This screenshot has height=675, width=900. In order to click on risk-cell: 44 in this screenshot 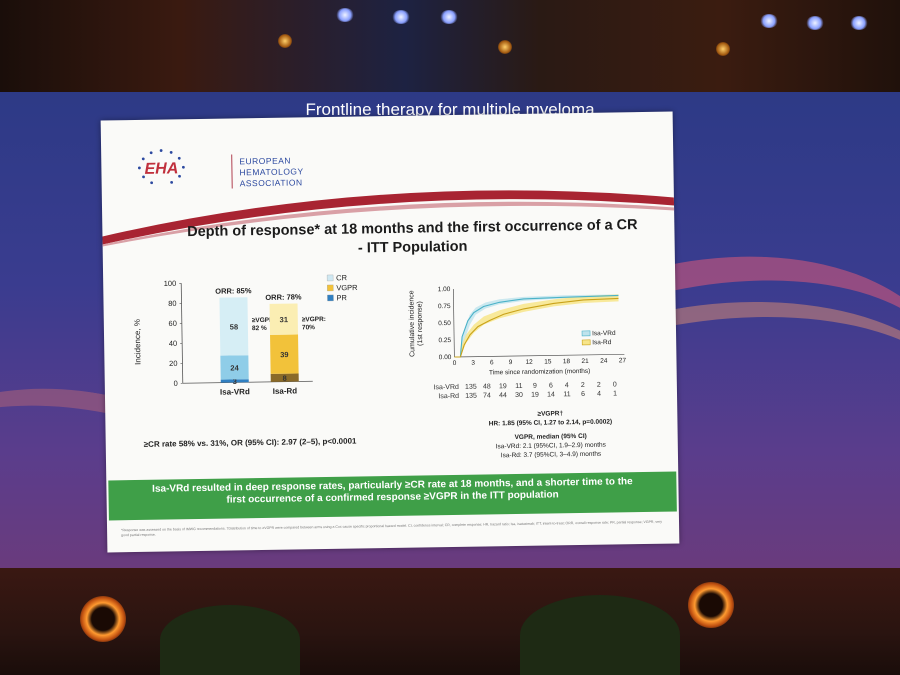, I will do `click(503, 396)`.